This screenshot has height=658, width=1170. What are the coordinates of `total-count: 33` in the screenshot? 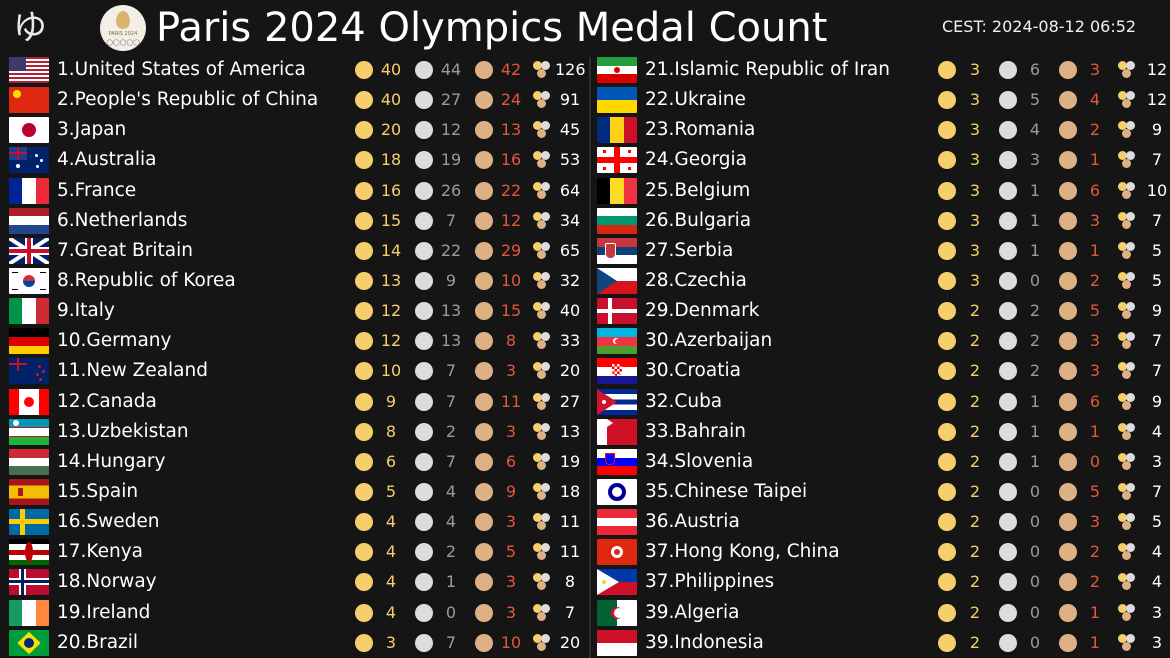 It's located at (570, 341).